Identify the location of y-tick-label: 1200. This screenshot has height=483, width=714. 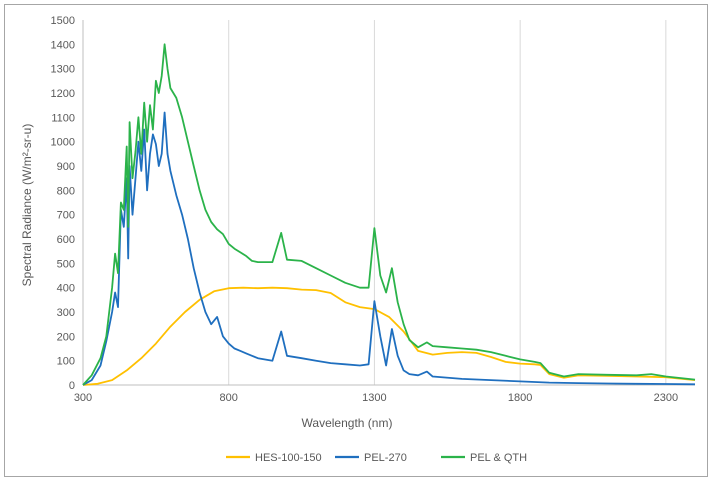
(63, 94).